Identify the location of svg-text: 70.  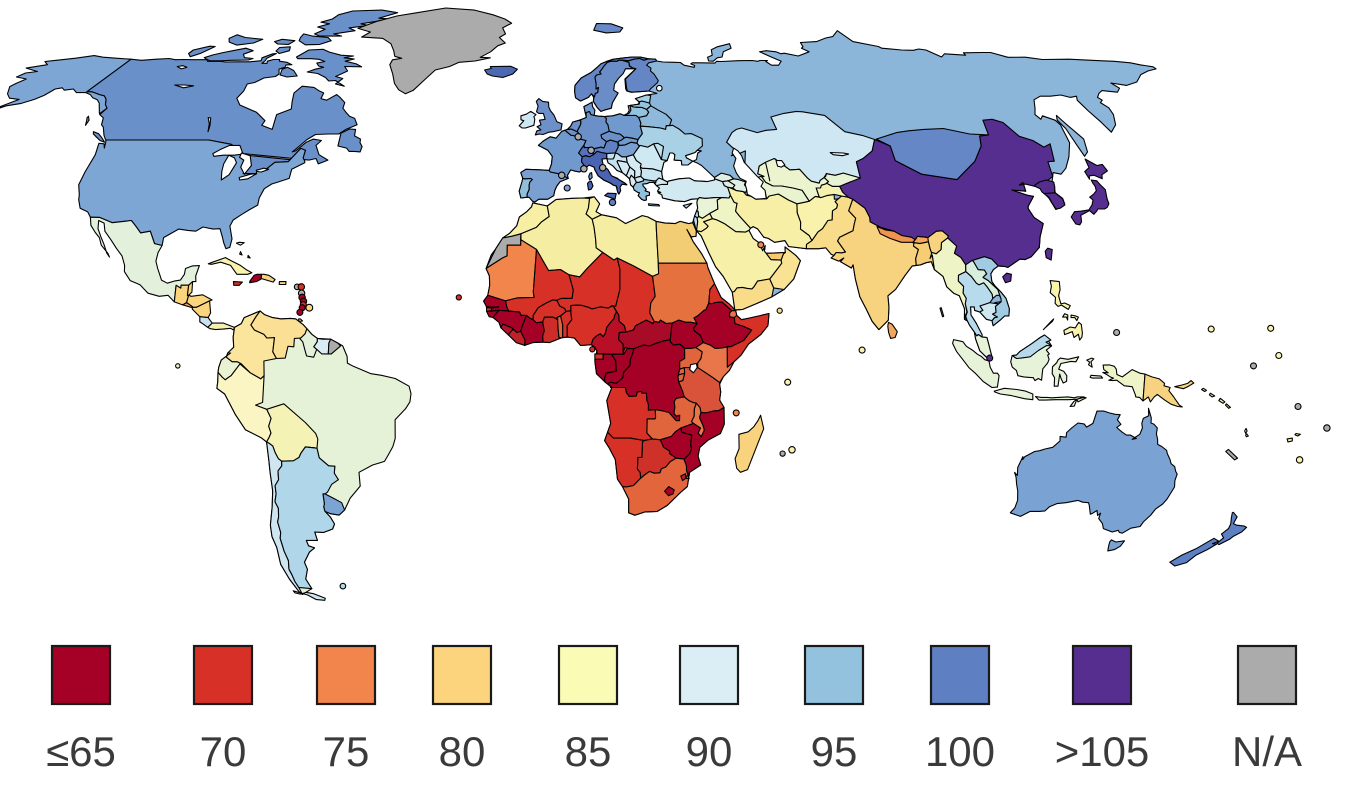
(223, 751).